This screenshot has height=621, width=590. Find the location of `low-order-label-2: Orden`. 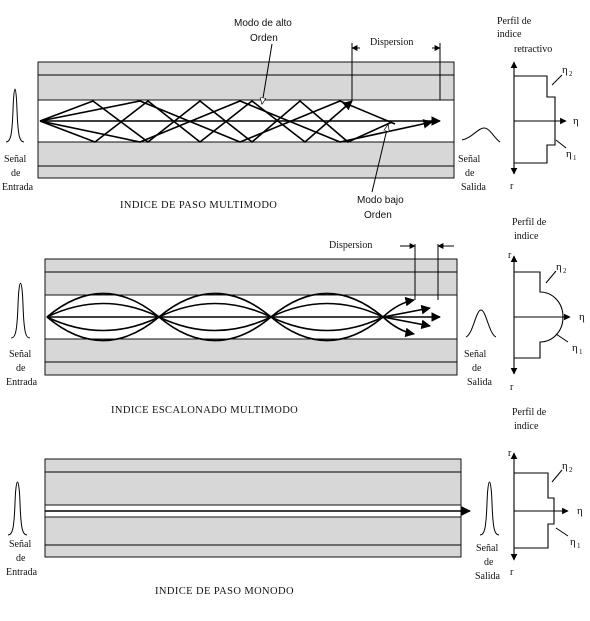

low-order-label-2: Orden is located at coordinates (378, 215).